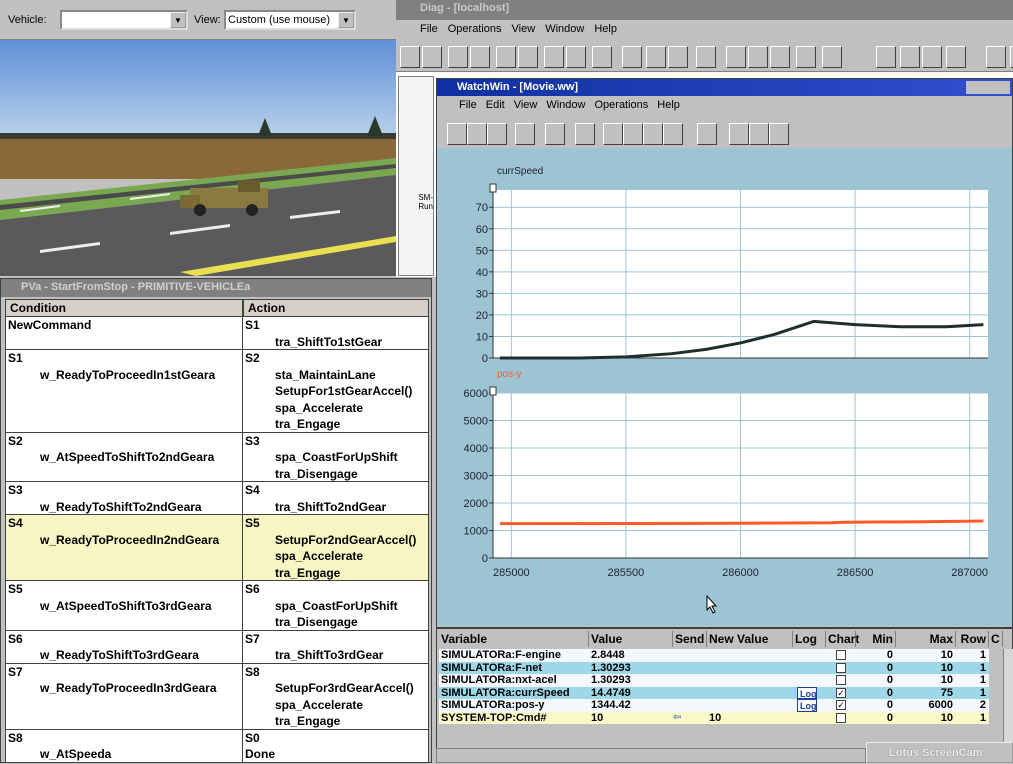  What do you see at coordinates (939, 752) in the screenshot?
I see `taskbar-button: Lotus ScreenCam` at bounding box center [939, 752].